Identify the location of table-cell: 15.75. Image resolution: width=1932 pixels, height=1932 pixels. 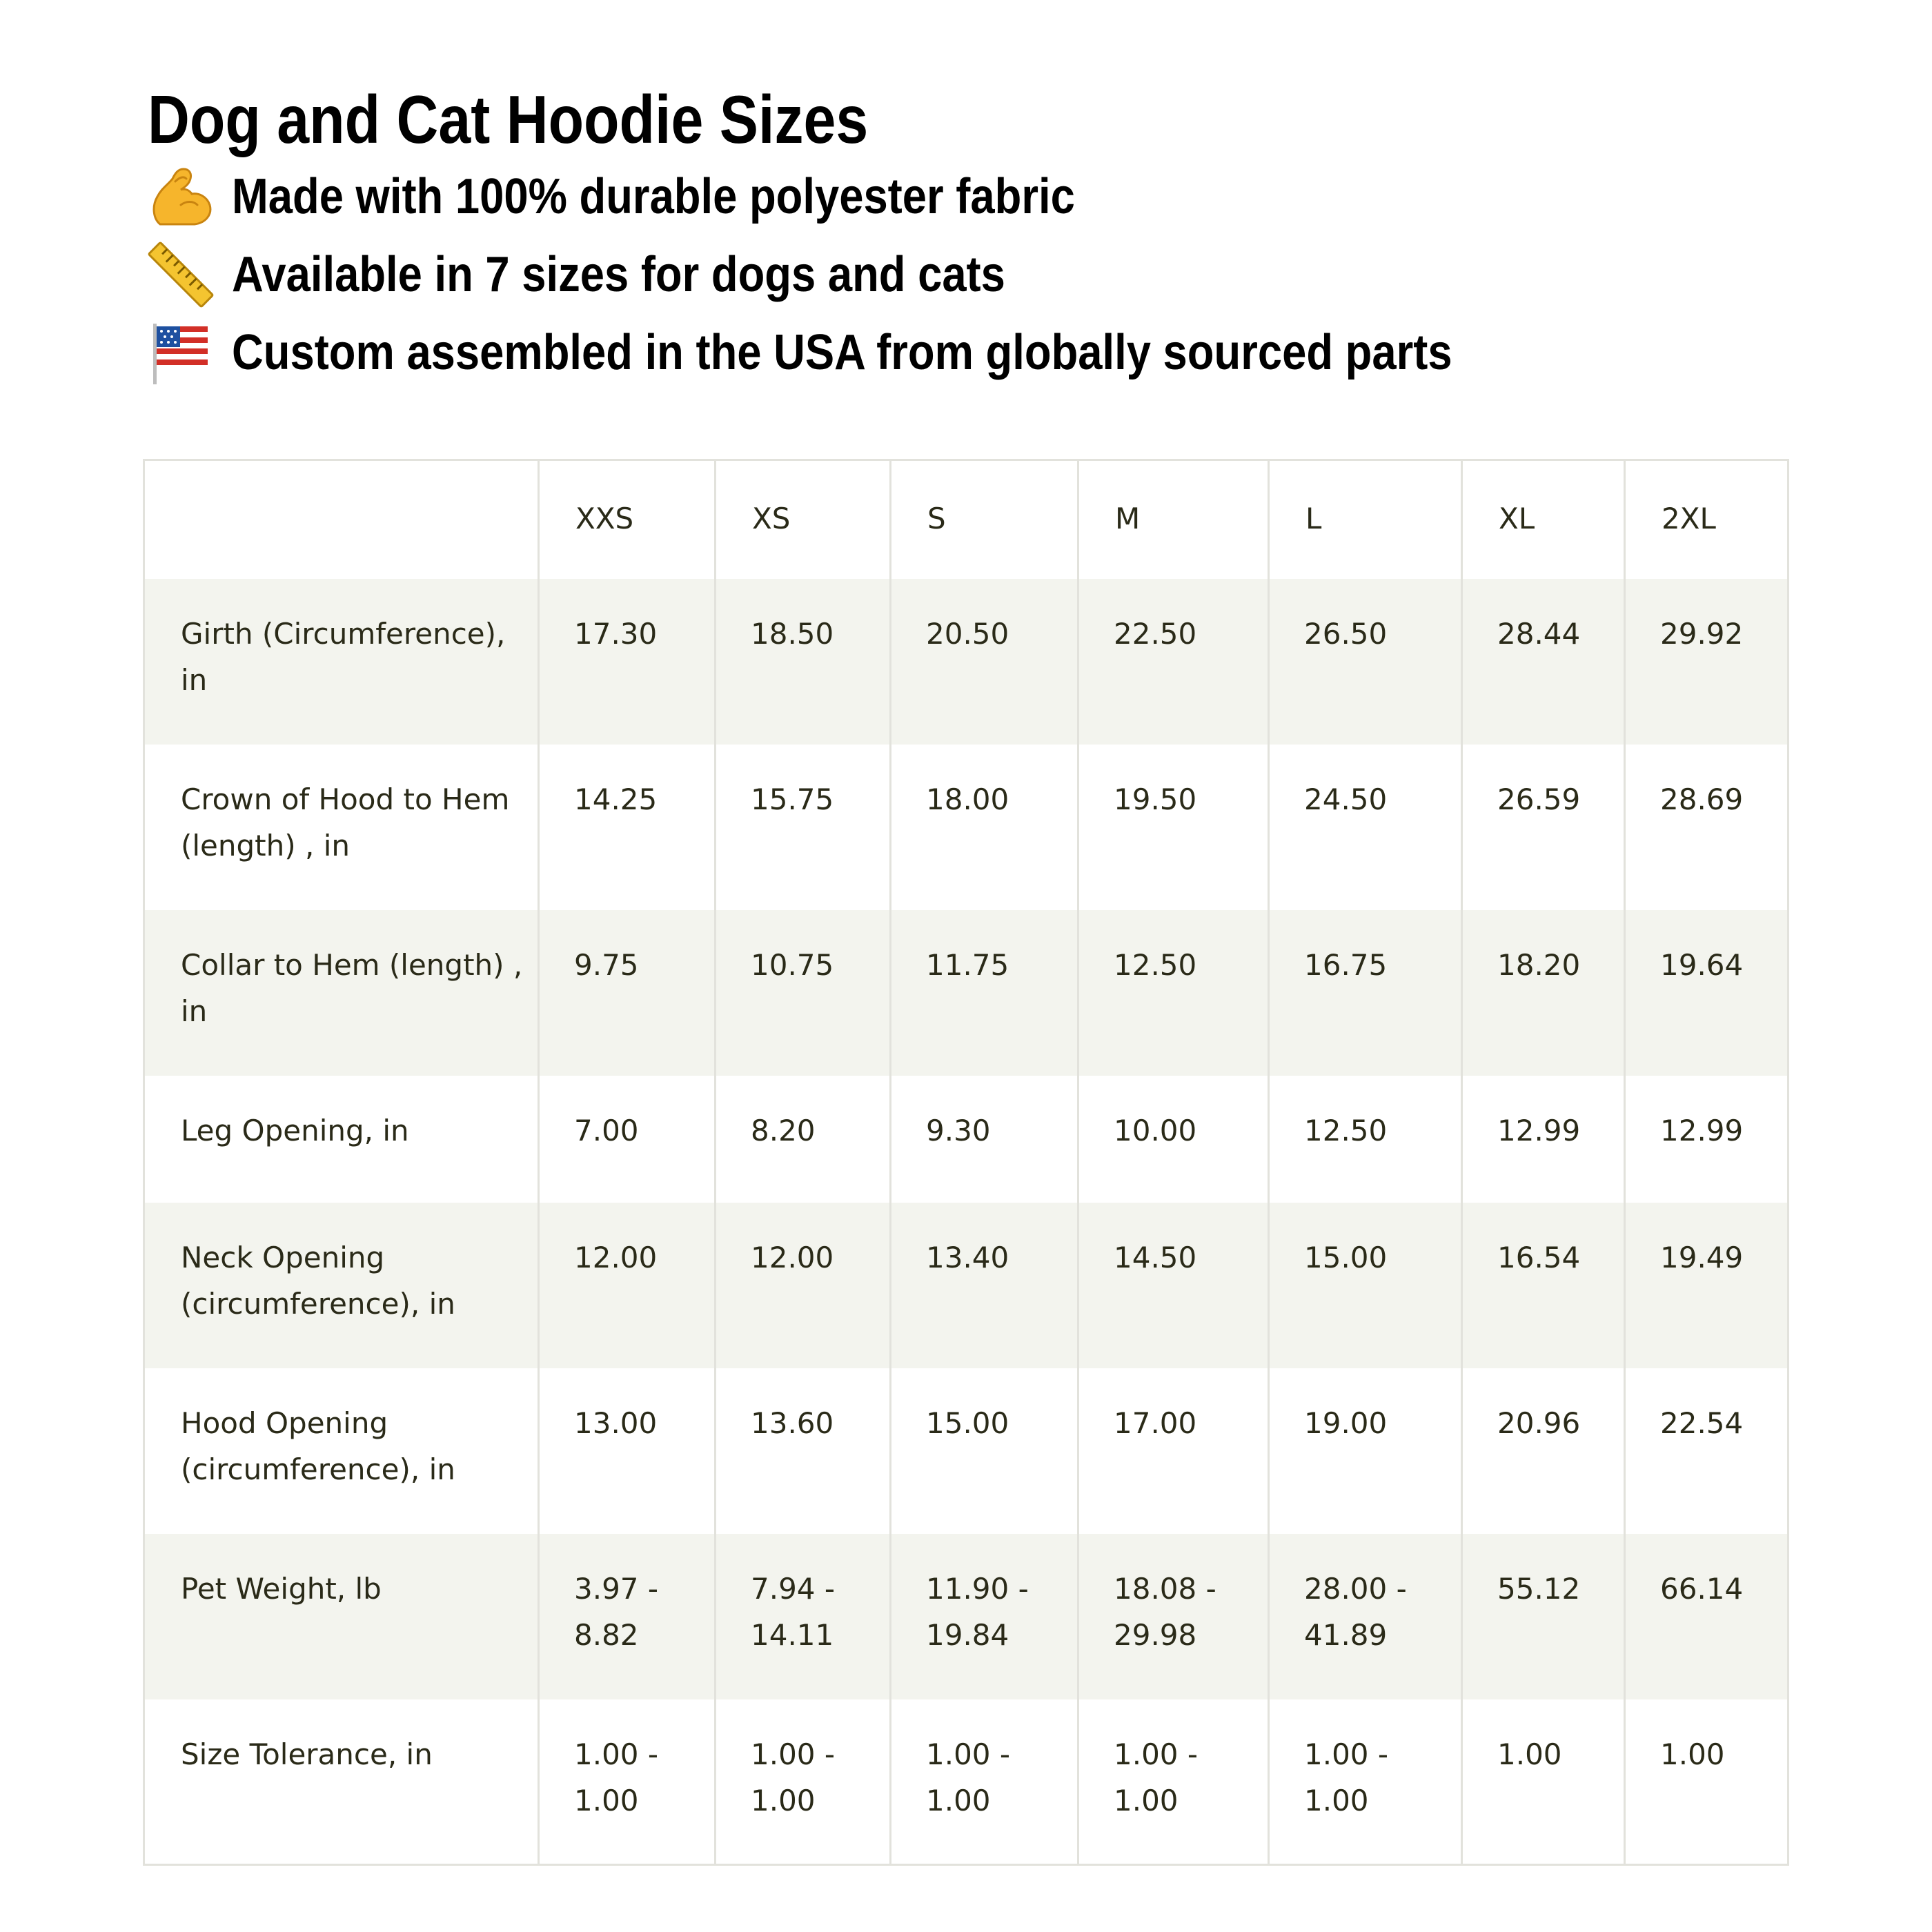
(802, 827).